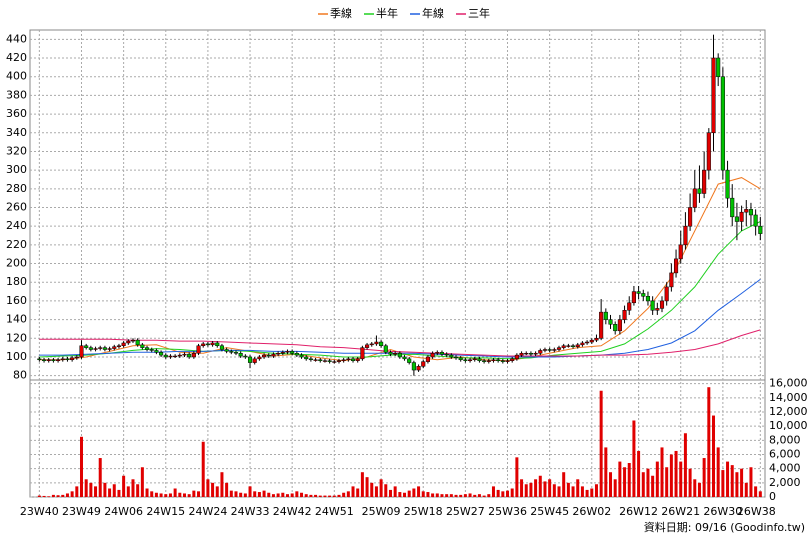 This screenshot has height=544, width=808. I want to click on x-tick-label: 24W06, so click(123, 511).